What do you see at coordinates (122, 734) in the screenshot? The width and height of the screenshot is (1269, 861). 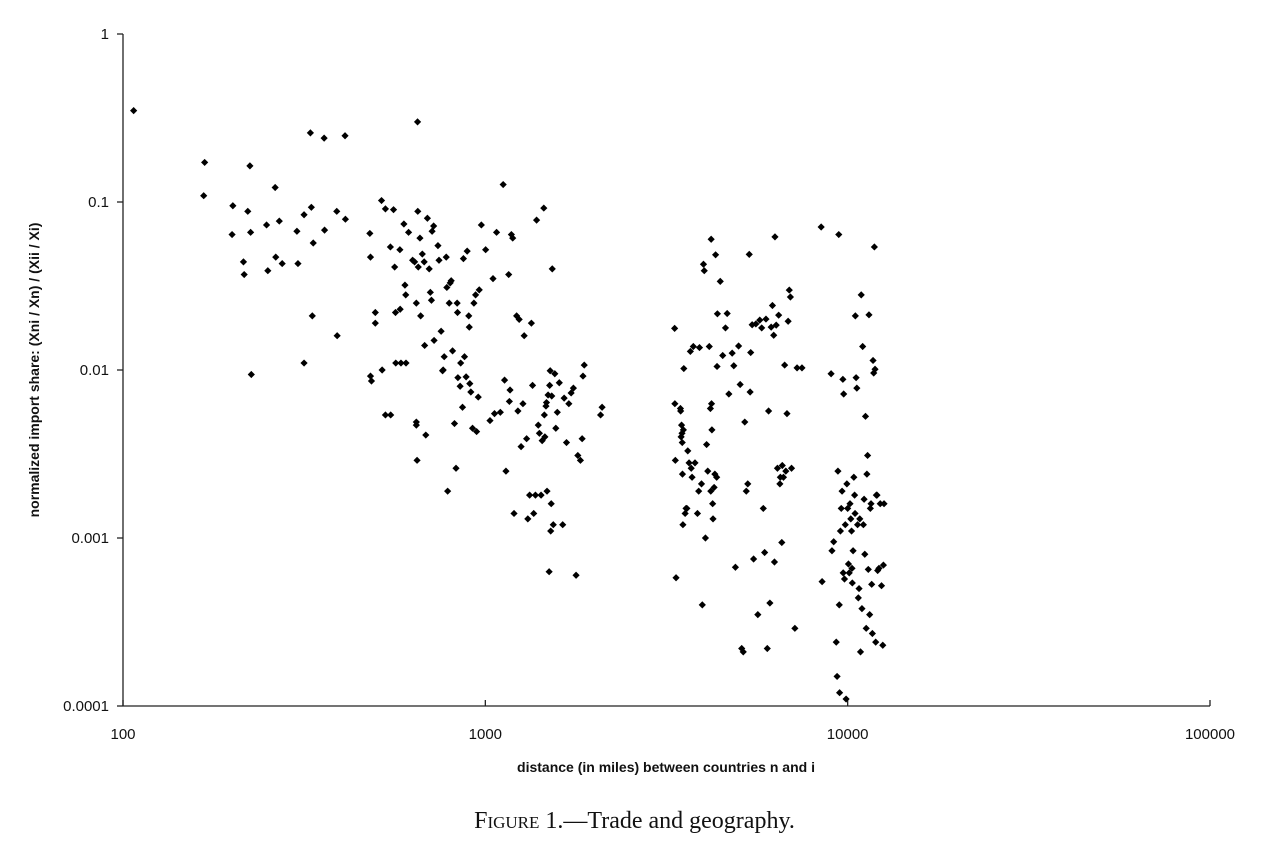 I see `x-tick-label: 100` at bounding box center [122, 734].